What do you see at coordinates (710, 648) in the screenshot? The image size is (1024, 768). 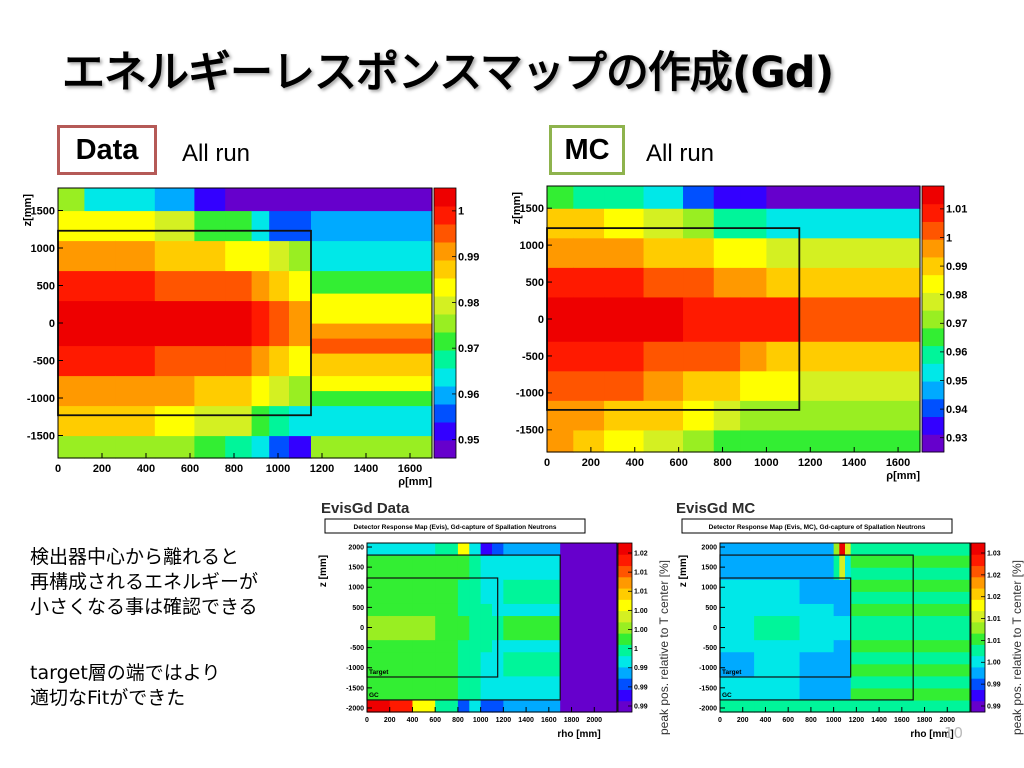 I see `y-tick-label: -500` at bounding box center [710, 648].